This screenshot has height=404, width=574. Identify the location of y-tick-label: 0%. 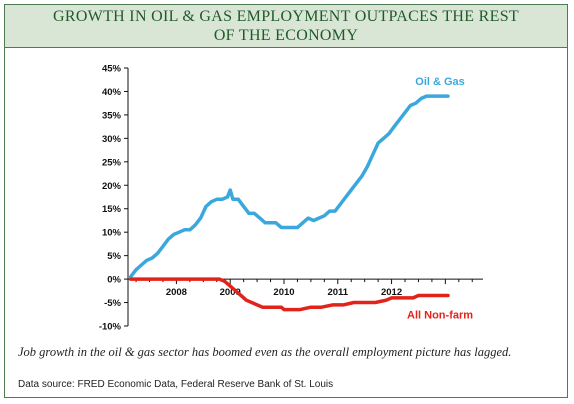
(114, 280).